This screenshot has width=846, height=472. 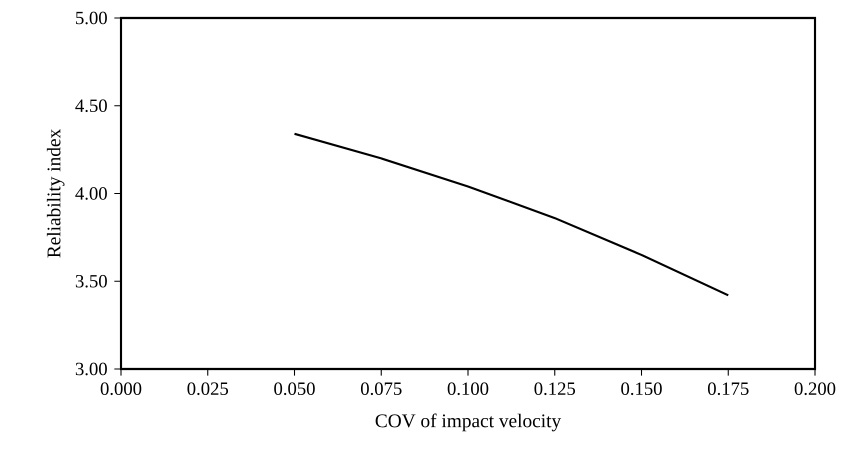 What do you see at coordinates (294, 389) in the screenshot?
I see `x-tick-label: 0.050` at bounding box center [294, 389].